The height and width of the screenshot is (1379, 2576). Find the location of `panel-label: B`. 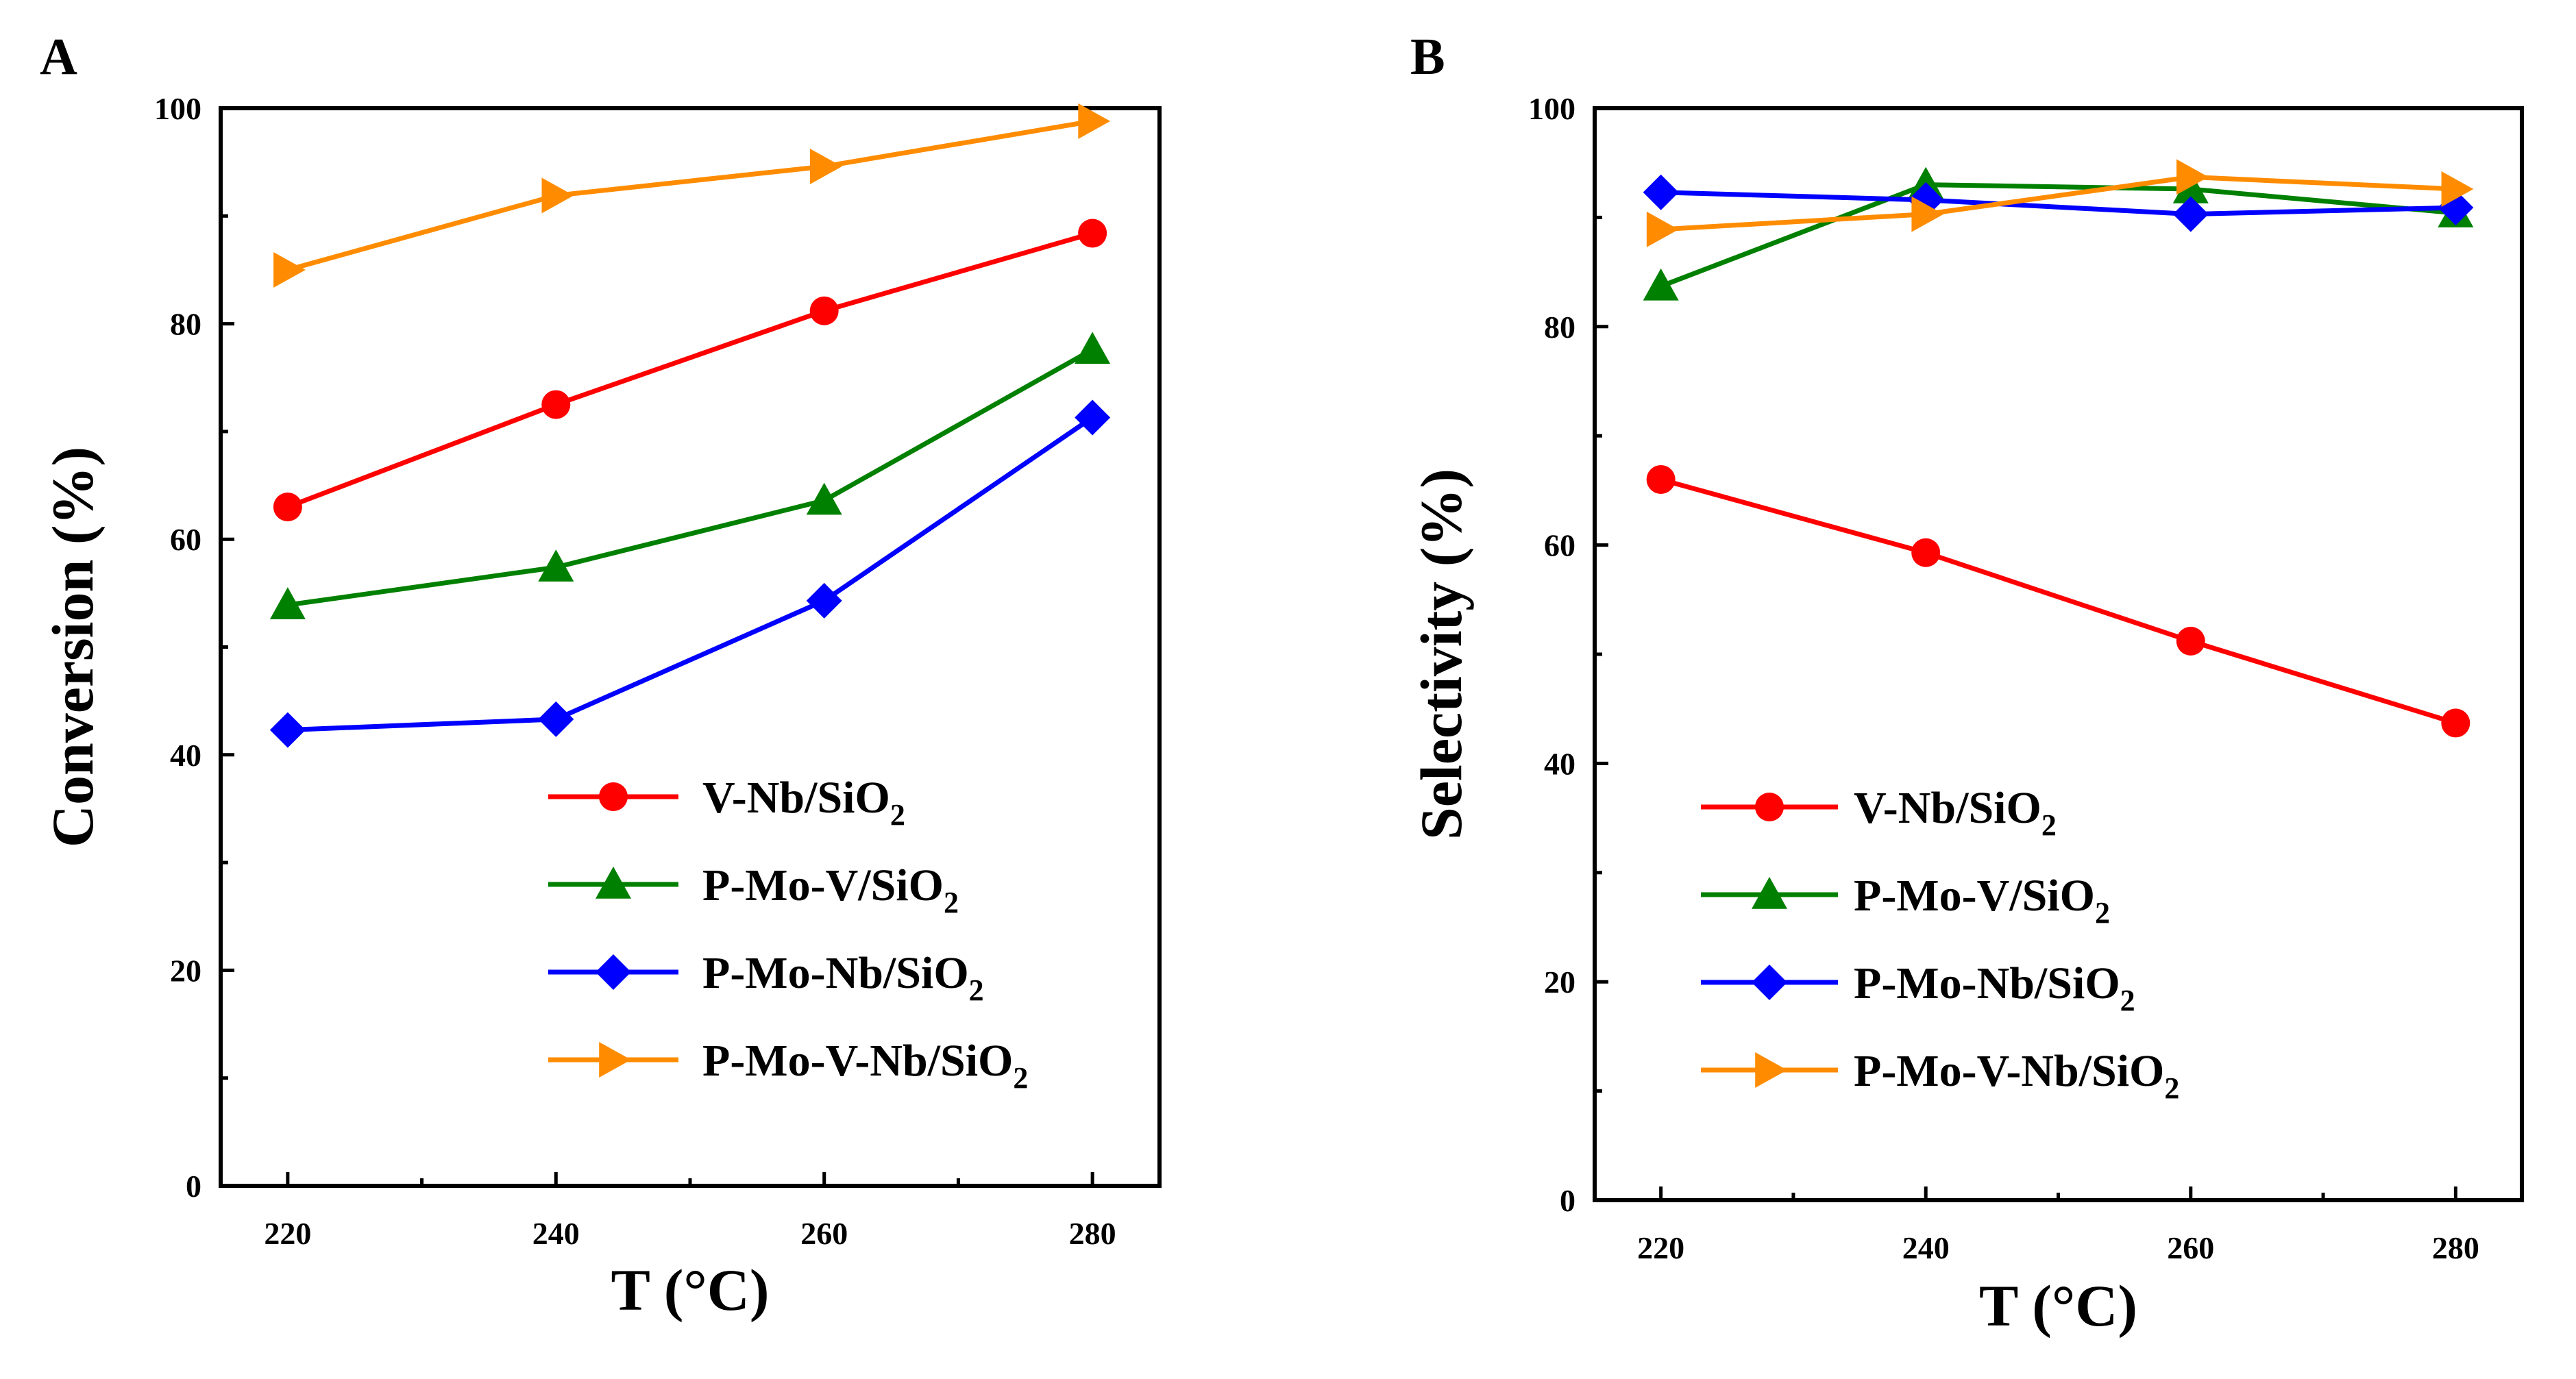

panel-label: B is located at coordinates (1428, 57).